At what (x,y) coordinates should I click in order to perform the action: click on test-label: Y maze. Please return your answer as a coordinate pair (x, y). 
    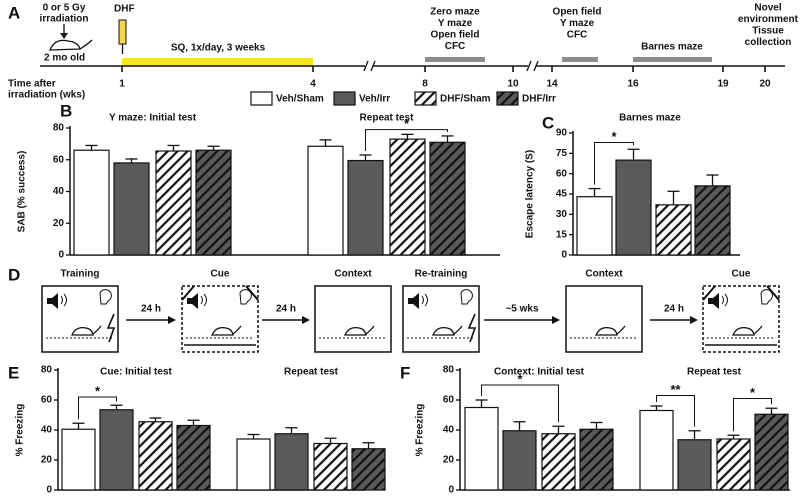
    Looking at the image, I should click on (577, 23).